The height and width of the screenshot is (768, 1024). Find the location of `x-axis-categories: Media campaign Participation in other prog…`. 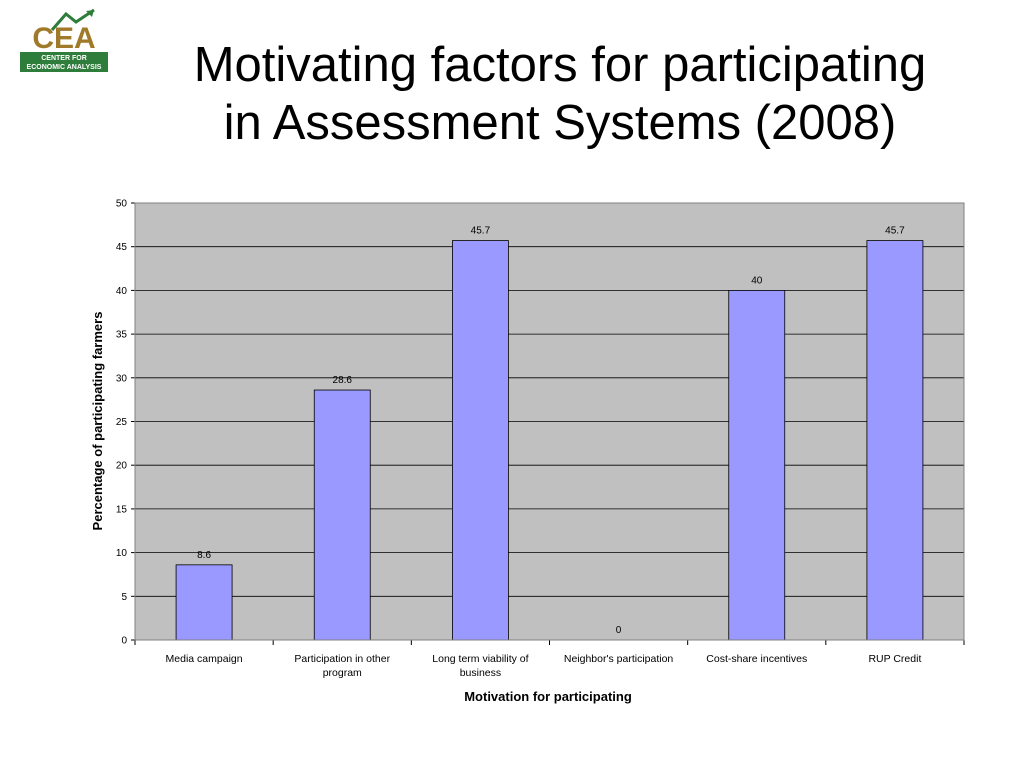

x-axis-categories: Media campaign Participation in other prog… is located at coordinates (549, 659).